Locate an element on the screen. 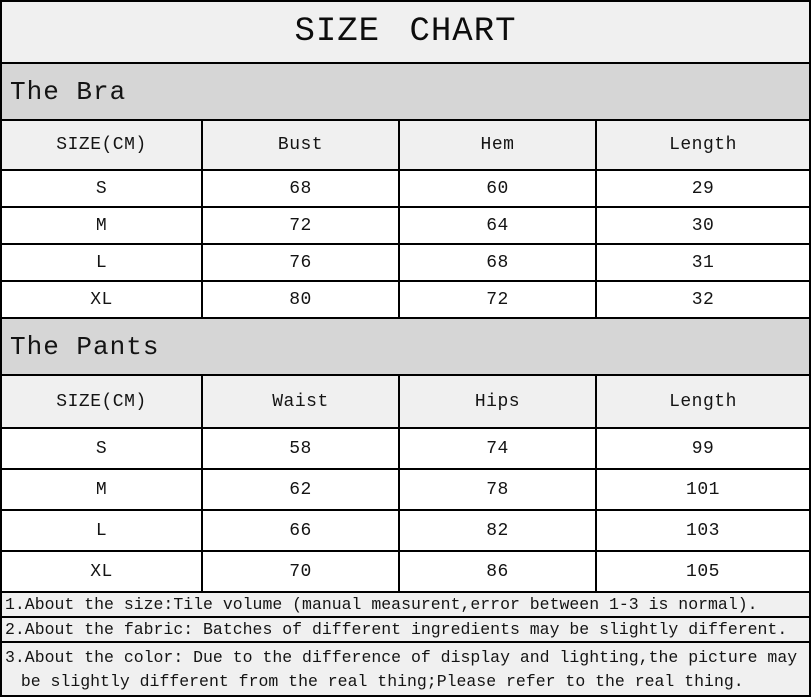 This screenshot has height=697, width=811. value-cell: 31 is located at coordinates (702, 262).